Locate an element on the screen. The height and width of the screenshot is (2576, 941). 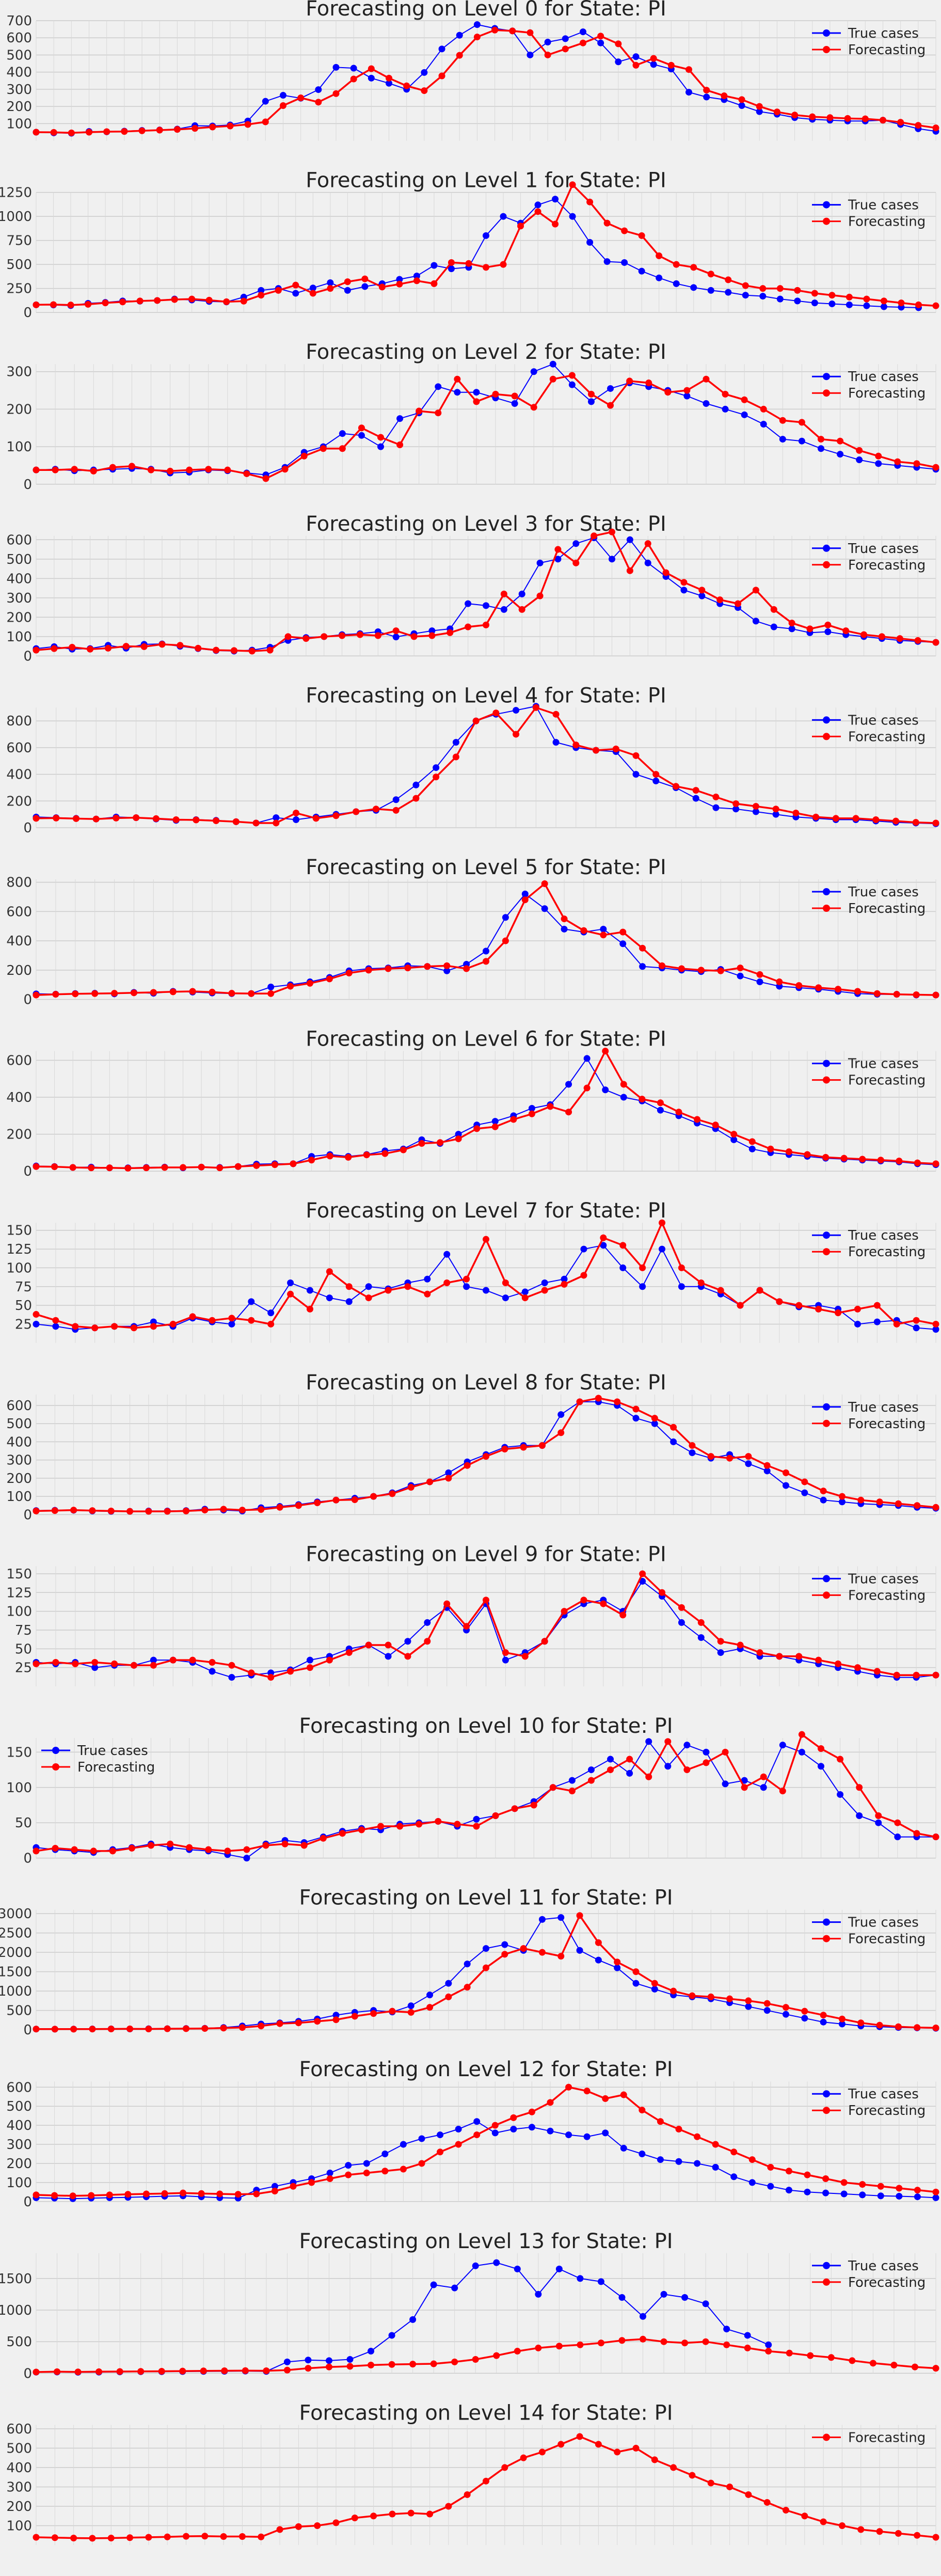
y-tick-label: 50 is located at coordinates (24, 1649).